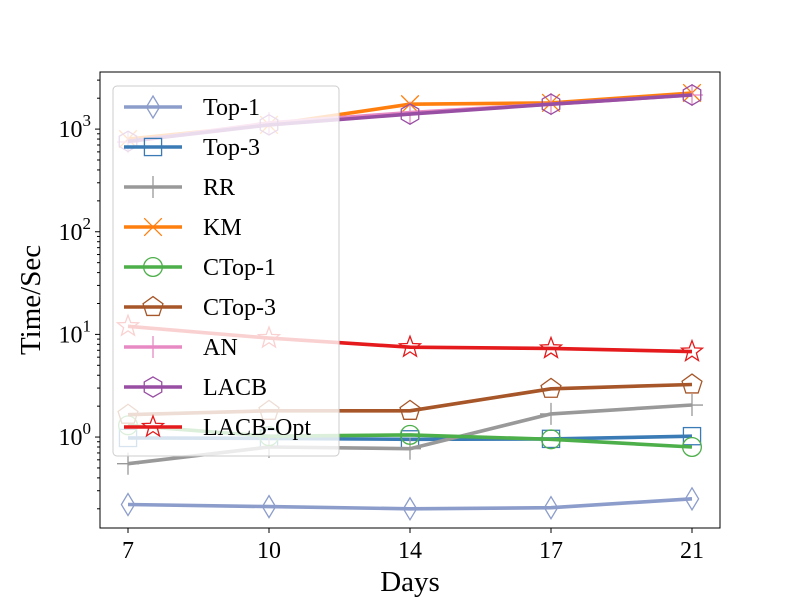  I want to click on x-tick-label: 14, so click(410, 551).